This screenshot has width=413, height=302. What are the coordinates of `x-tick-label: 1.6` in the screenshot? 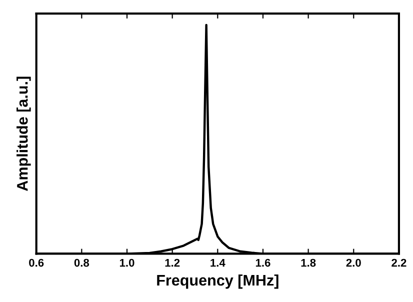 It's located at (263, 262).